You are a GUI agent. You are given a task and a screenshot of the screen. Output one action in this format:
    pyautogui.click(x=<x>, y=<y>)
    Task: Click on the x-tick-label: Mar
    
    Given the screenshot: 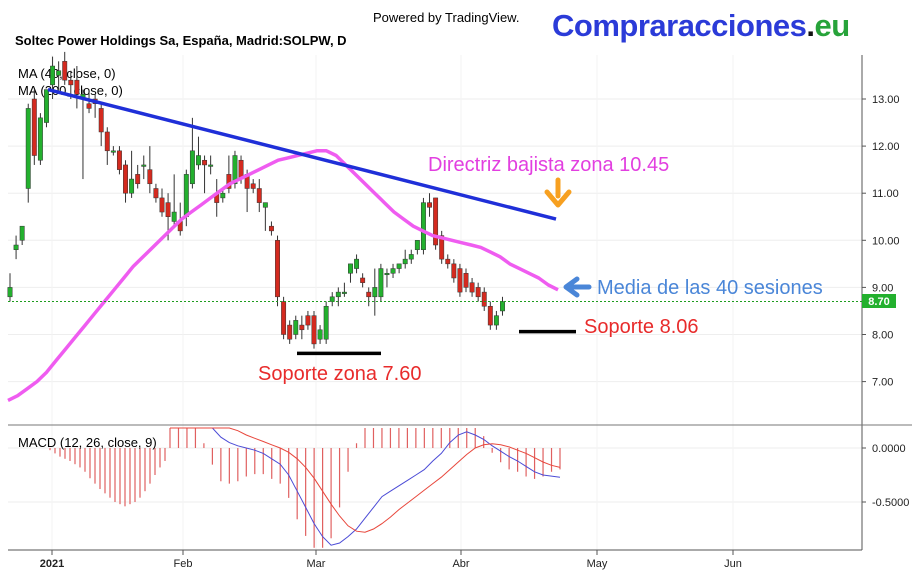 What is the action you would take?
    pyautogui.click(x=316, y=564)
    